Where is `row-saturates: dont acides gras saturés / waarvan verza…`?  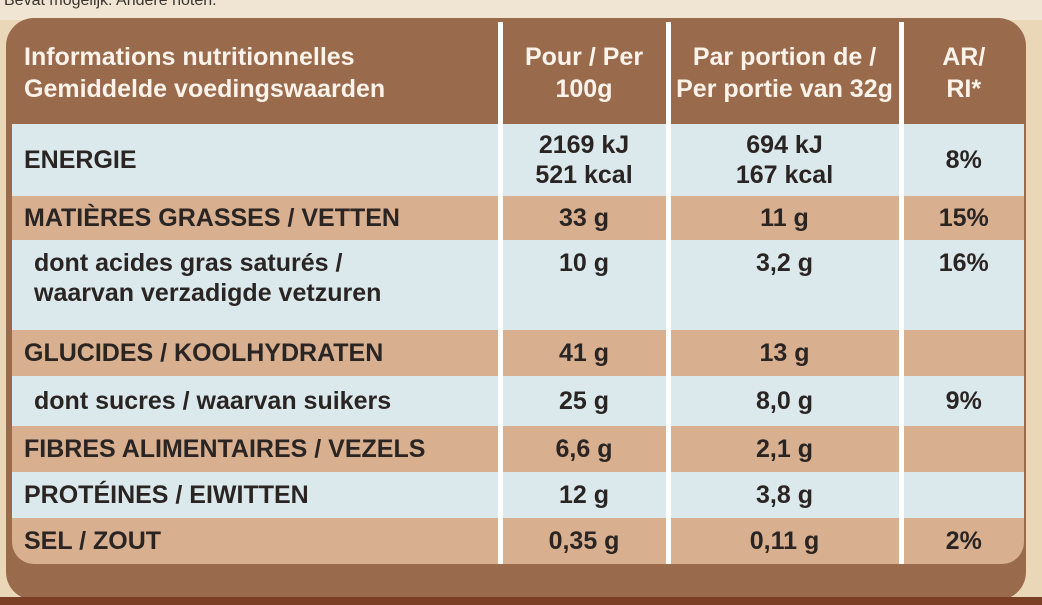 row-saturates: dont acides gras saturés / waarvan verza… is located at coordinates (518, 285).